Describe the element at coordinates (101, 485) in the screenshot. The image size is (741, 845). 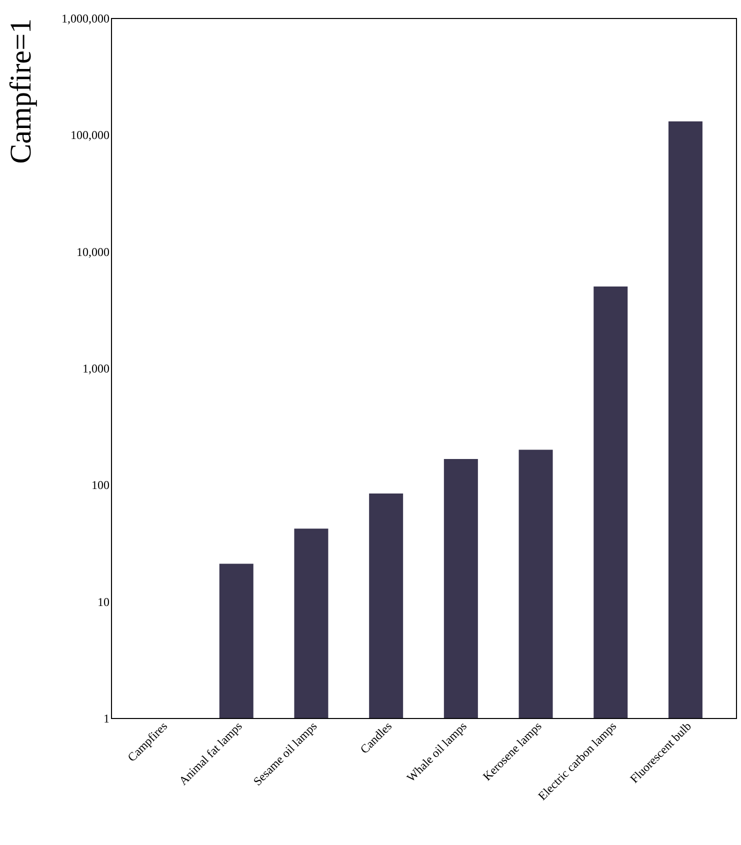
I see `y-tick-label: 100` at that location.